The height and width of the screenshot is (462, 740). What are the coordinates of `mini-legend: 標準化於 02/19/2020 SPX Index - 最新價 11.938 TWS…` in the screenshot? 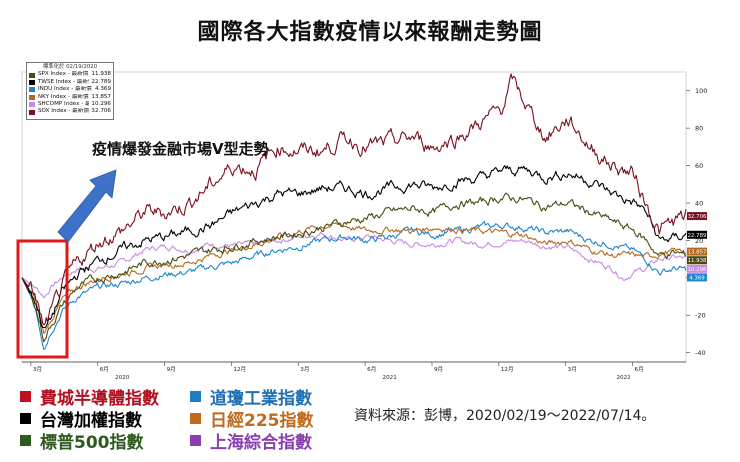 It's located at (70, 91).